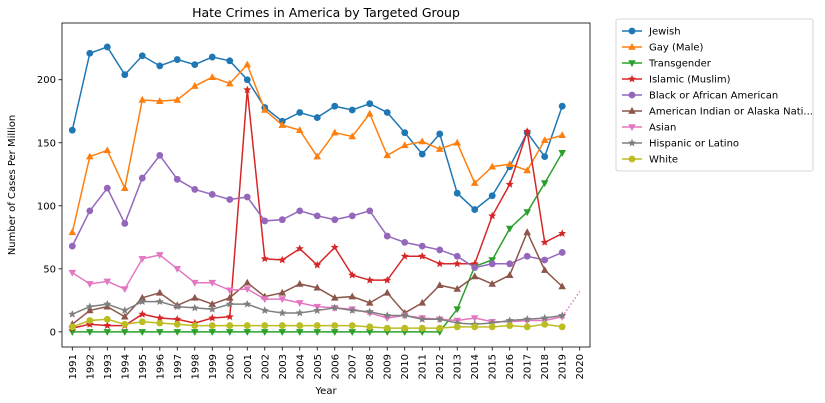 The width and height of the screenshot is (825, 403). Describe the element at coordinates (160, 366) in the screenshot. I see `x-tick-label: 1996` at that location.